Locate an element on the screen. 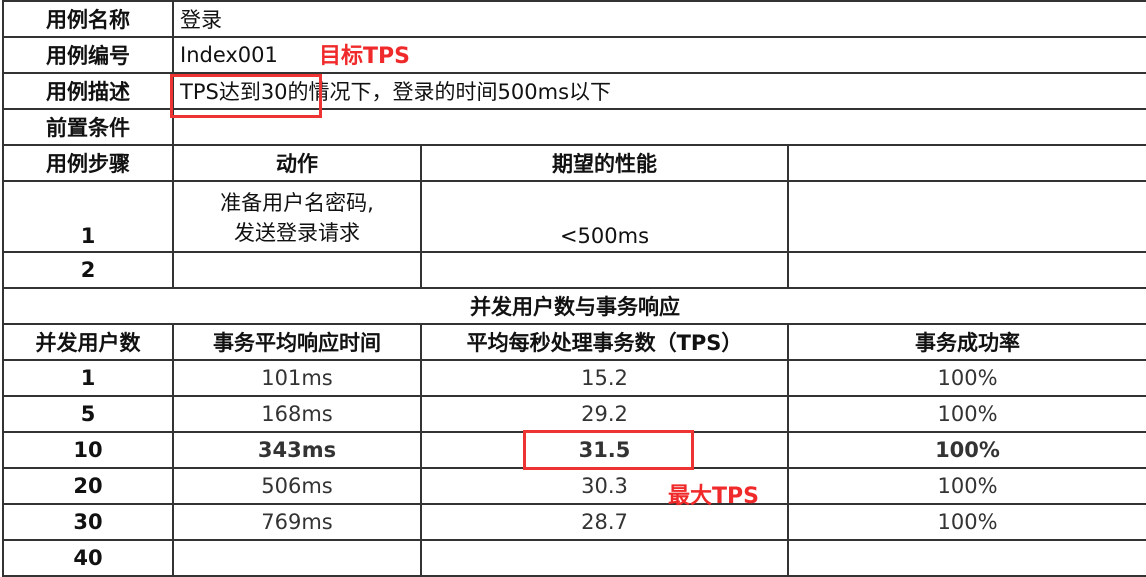 This screenshot has width=1146, height=577. result-row: 40 is located at coordinates (574, 558).